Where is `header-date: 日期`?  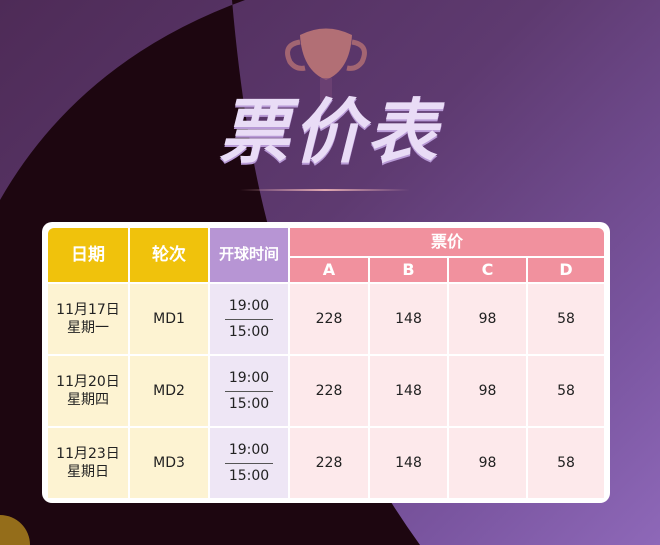 header-date: 日期 is located at coordinates (88, 255).